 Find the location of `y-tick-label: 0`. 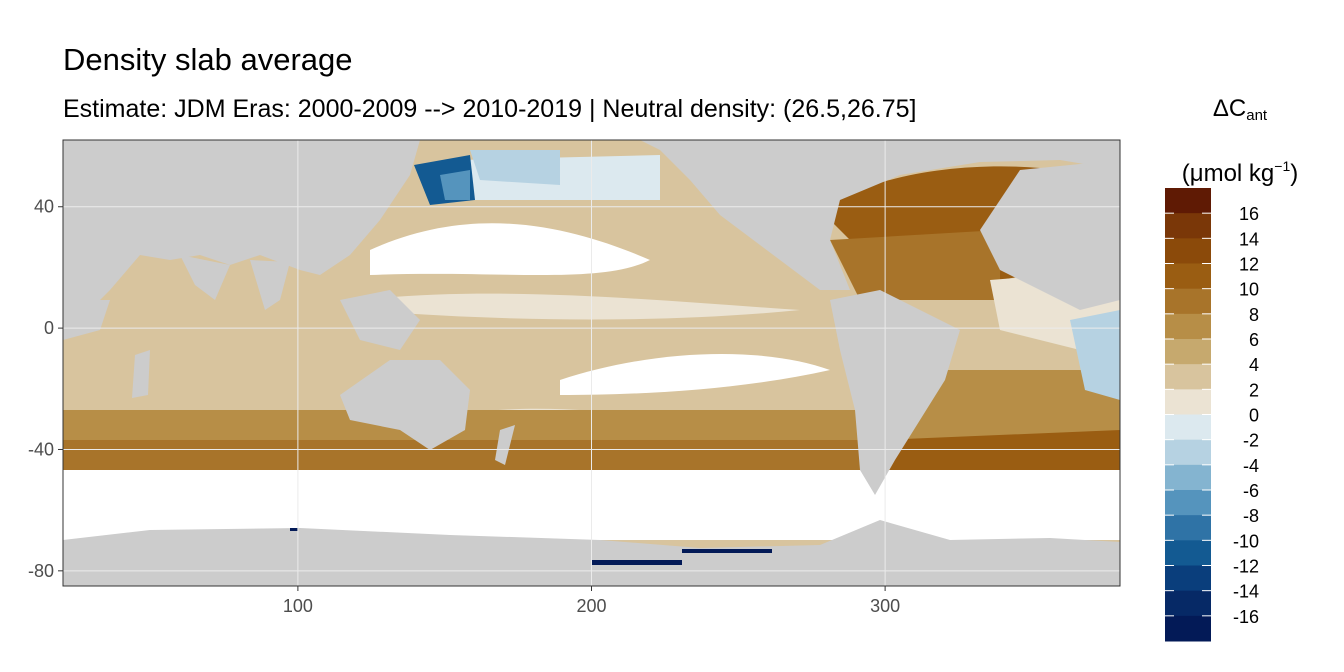

y-tick-label: 0 is located at coordinates (49, 328).